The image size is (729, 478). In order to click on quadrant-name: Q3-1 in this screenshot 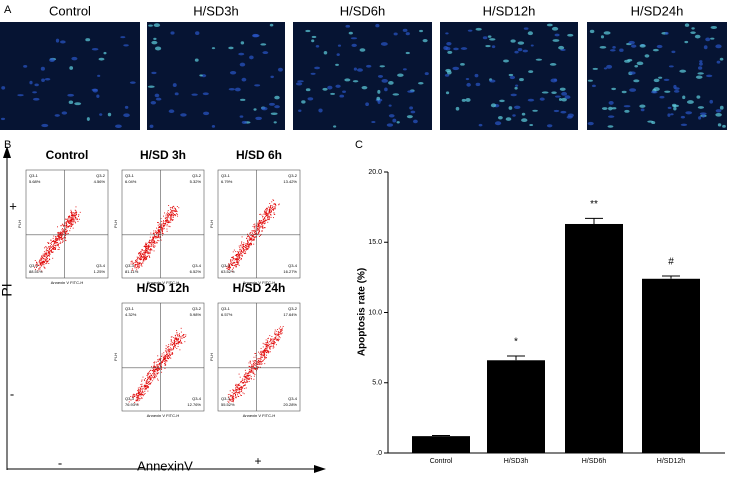, I will do `click(130, 308)`.